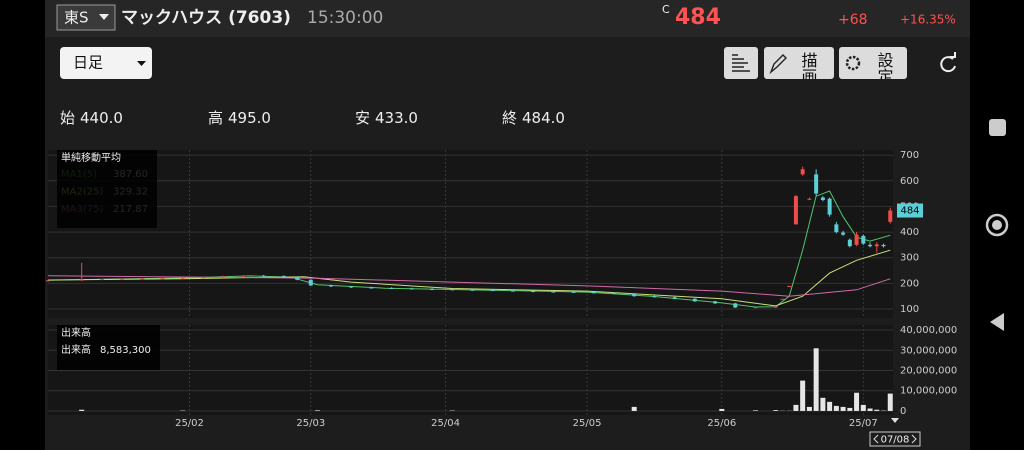 This screenshot has height=450, width=1024. Describe the element at coordinates (206, 18) in the screenshot. I see `stock-name: マックハウス (7603)` at that location.